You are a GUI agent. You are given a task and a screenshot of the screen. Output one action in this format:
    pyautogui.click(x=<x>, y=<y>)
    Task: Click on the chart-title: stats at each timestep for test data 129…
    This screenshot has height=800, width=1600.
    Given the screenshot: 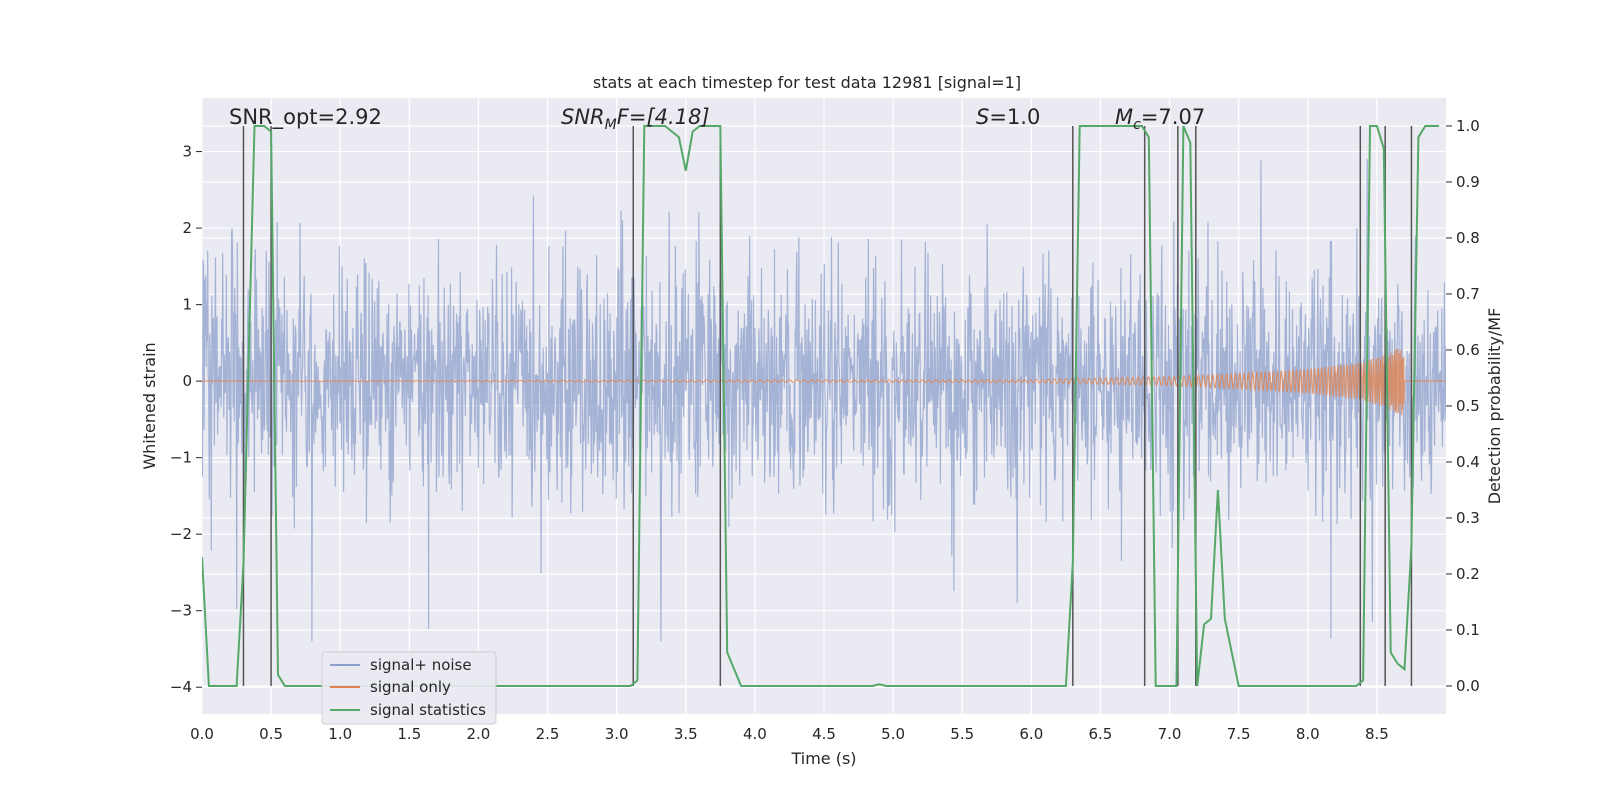 What is the action you would take?
    pyautogui.click(x=807, y=82)
    